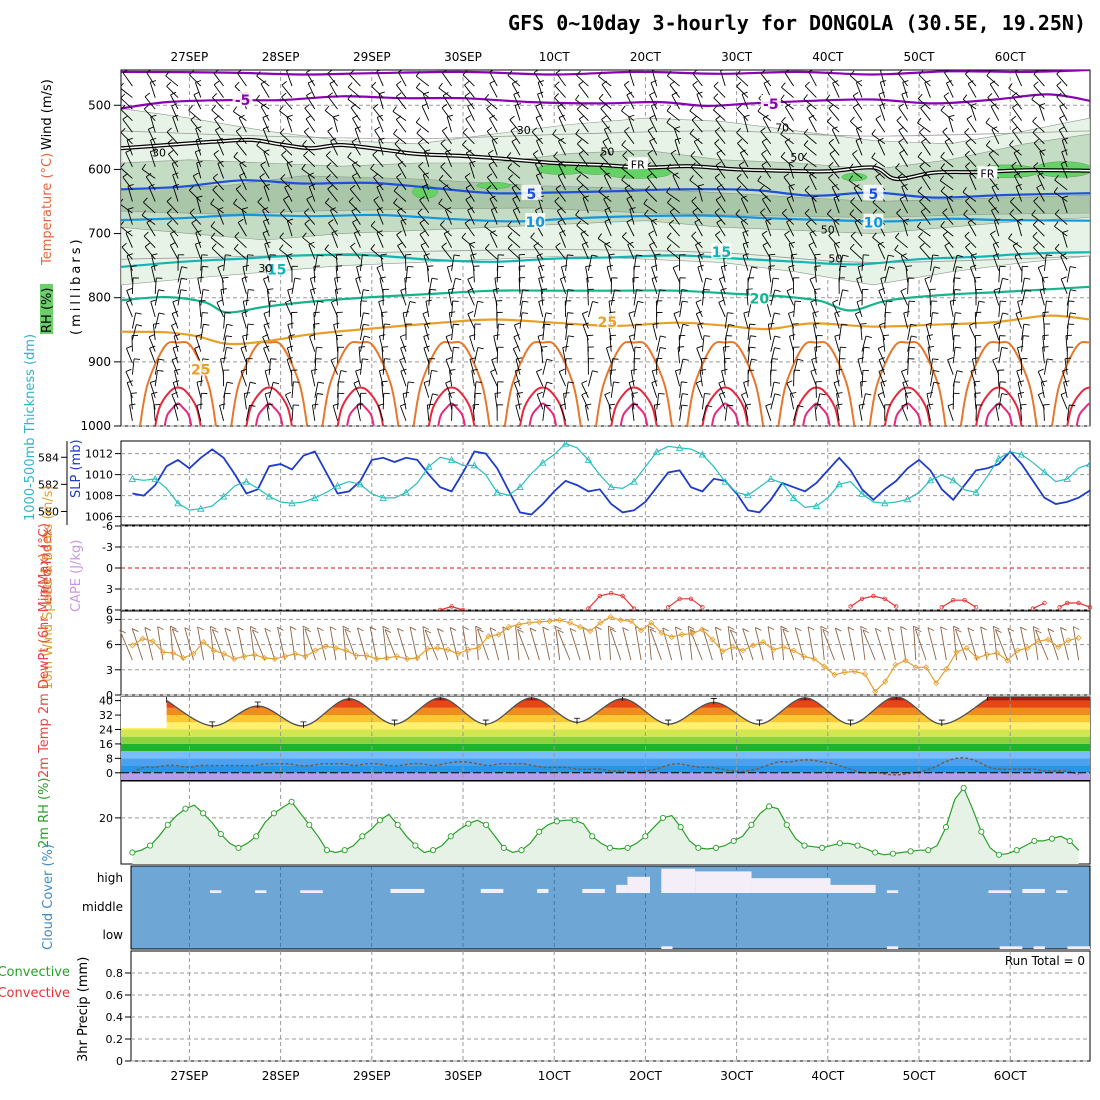 The height and width of the screenshot is (1100, 1100). What do you see at coordinates (998, 383) in the screenshot?
I see `diurnal-isotherm` at bounding box center [998, 383].